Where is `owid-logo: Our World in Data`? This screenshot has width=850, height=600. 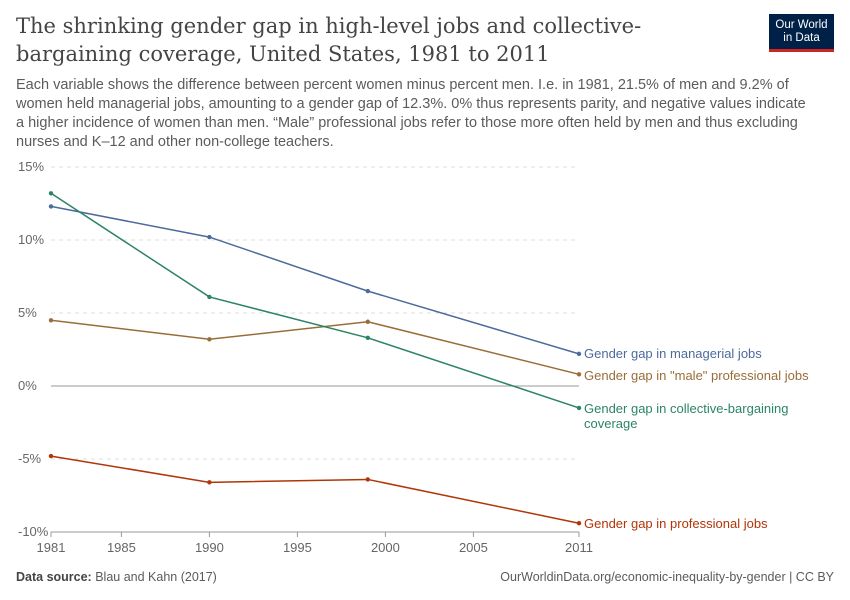
owid-logo: Our World in Data is located at coordinates (801, 33).